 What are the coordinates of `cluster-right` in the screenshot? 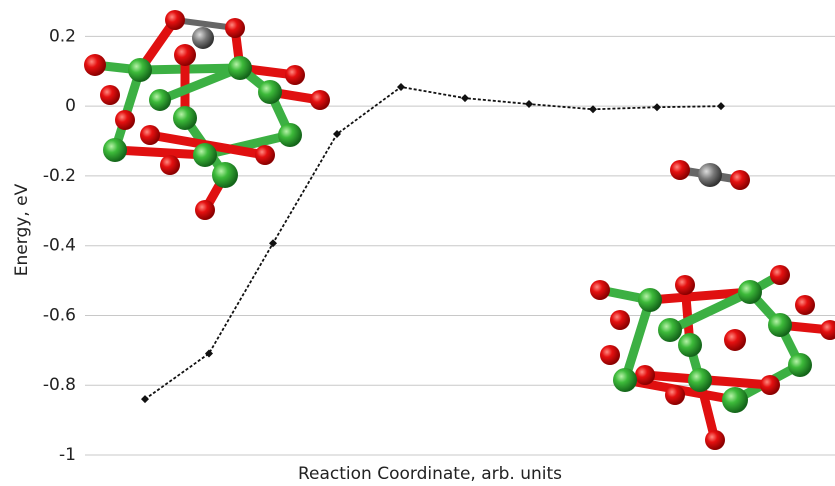 It's located at (712, 357).